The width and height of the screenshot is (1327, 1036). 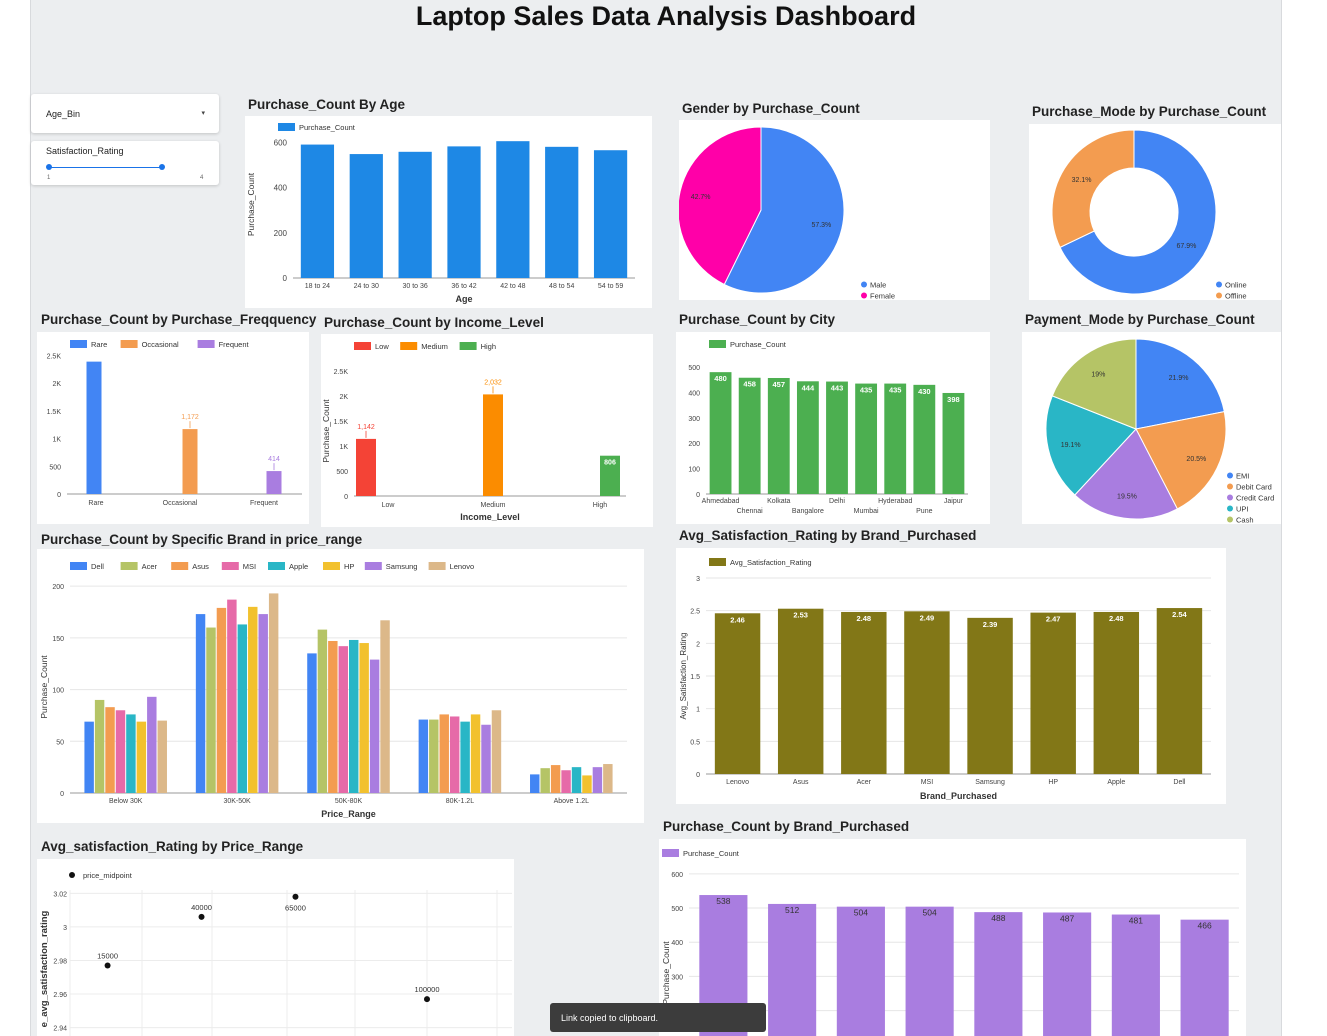 I want to click on income-legend-label-1: Medium, so click(x=434, y=346).